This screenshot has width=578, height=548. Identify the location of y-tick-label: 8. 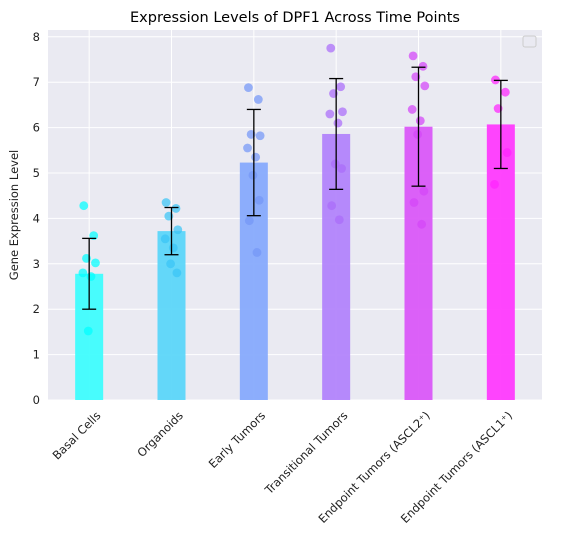
(36, 37).